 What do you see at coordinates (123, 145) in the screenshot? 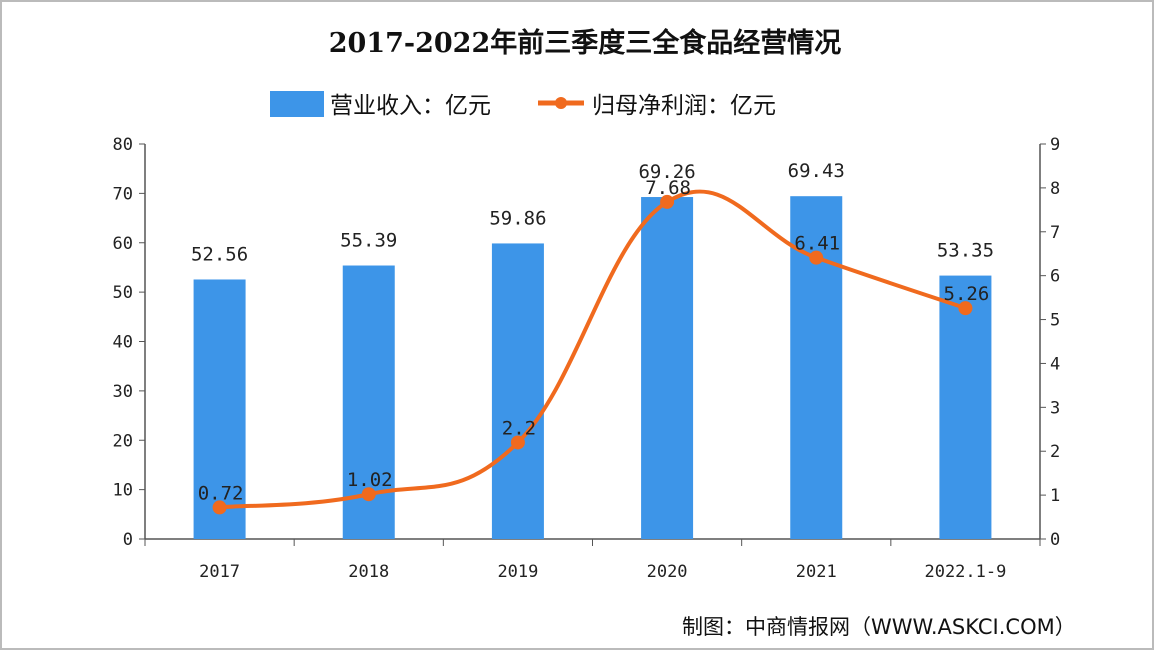
I see `y-left-tick-label: 80` at bounding box center [123, 145].